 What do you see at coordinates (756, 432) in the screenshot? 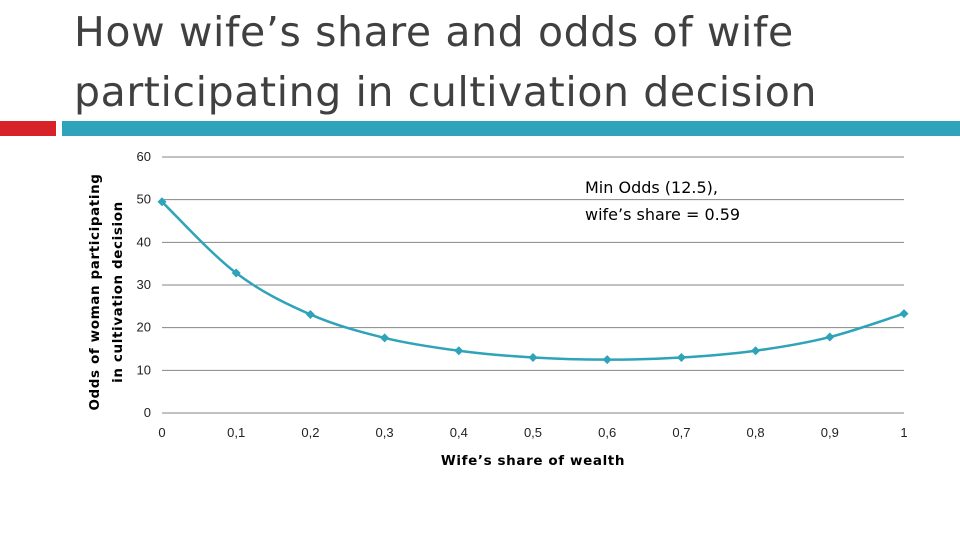
I see `x-tick-label: 0,8` at bounding box center [756, 432].